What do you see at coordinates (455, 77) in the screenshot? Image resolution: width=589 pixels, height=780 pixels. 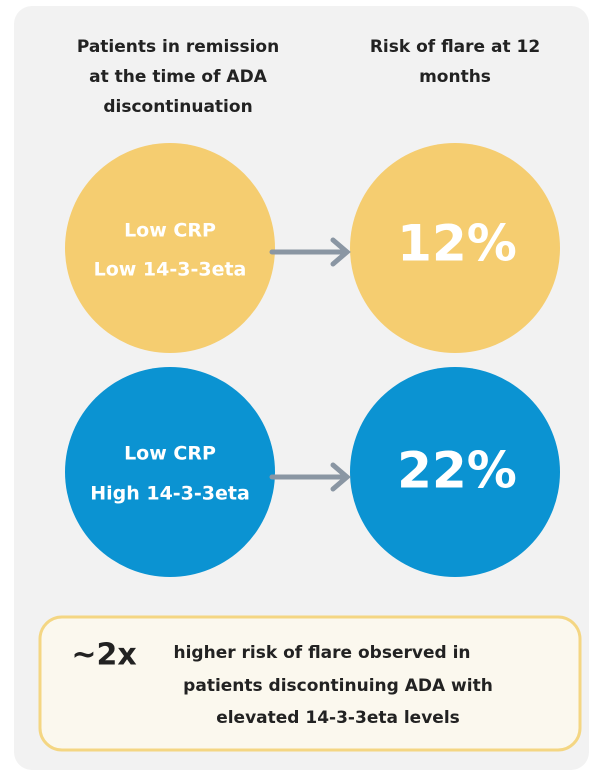 I see `header-right: months` at bounding box center [455, 77].